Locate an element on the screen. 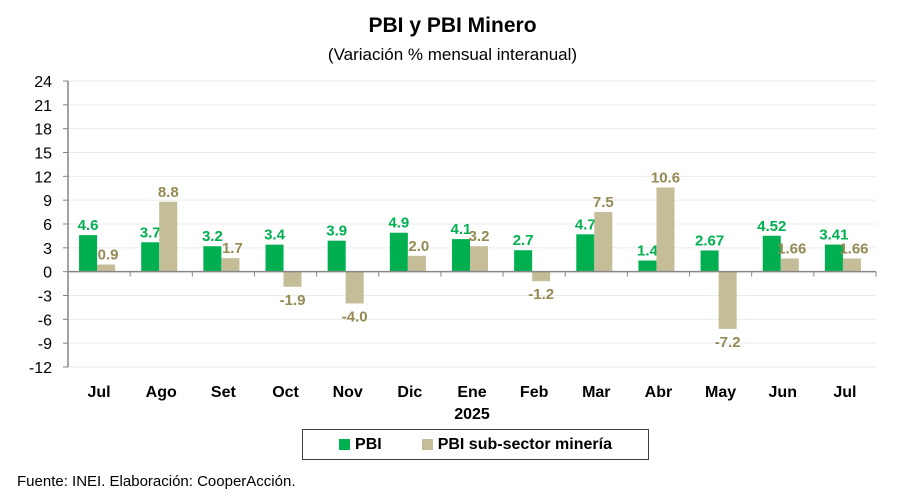  legend: PBI PBI sub-sector minería is located at coordinates (475, 444).